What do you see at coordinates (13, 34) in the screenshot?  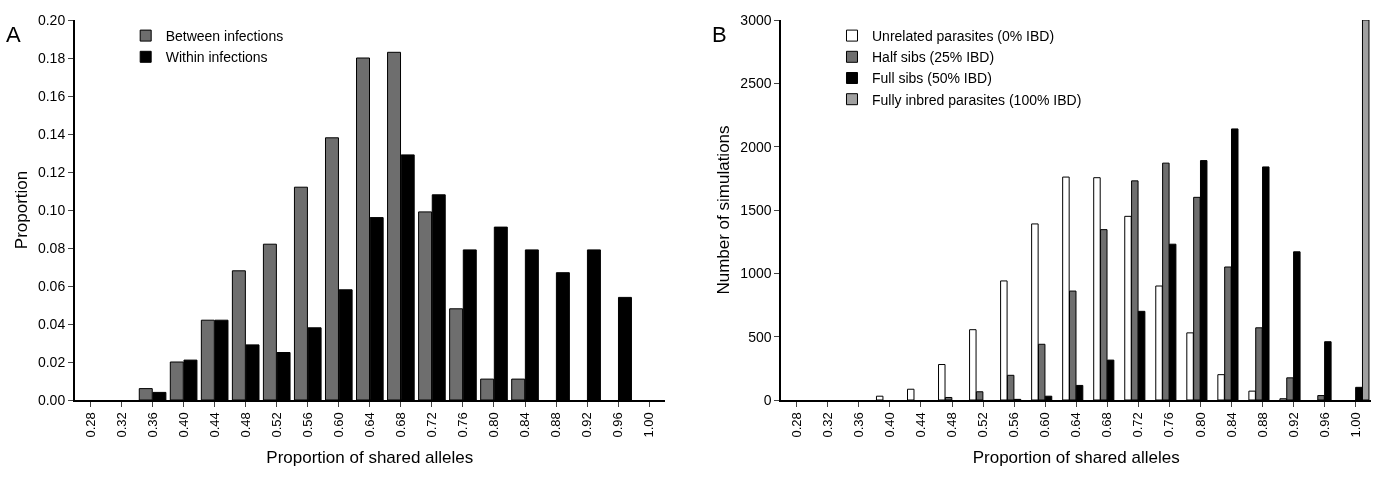 I see `chart-title: A` at bounding box center [13, 34].